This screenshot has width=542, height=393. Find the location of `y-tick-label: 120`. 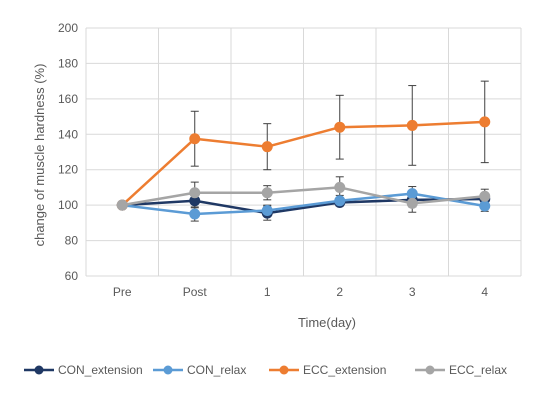

y-tick-label: 120 is located at coordinates (68, 170).